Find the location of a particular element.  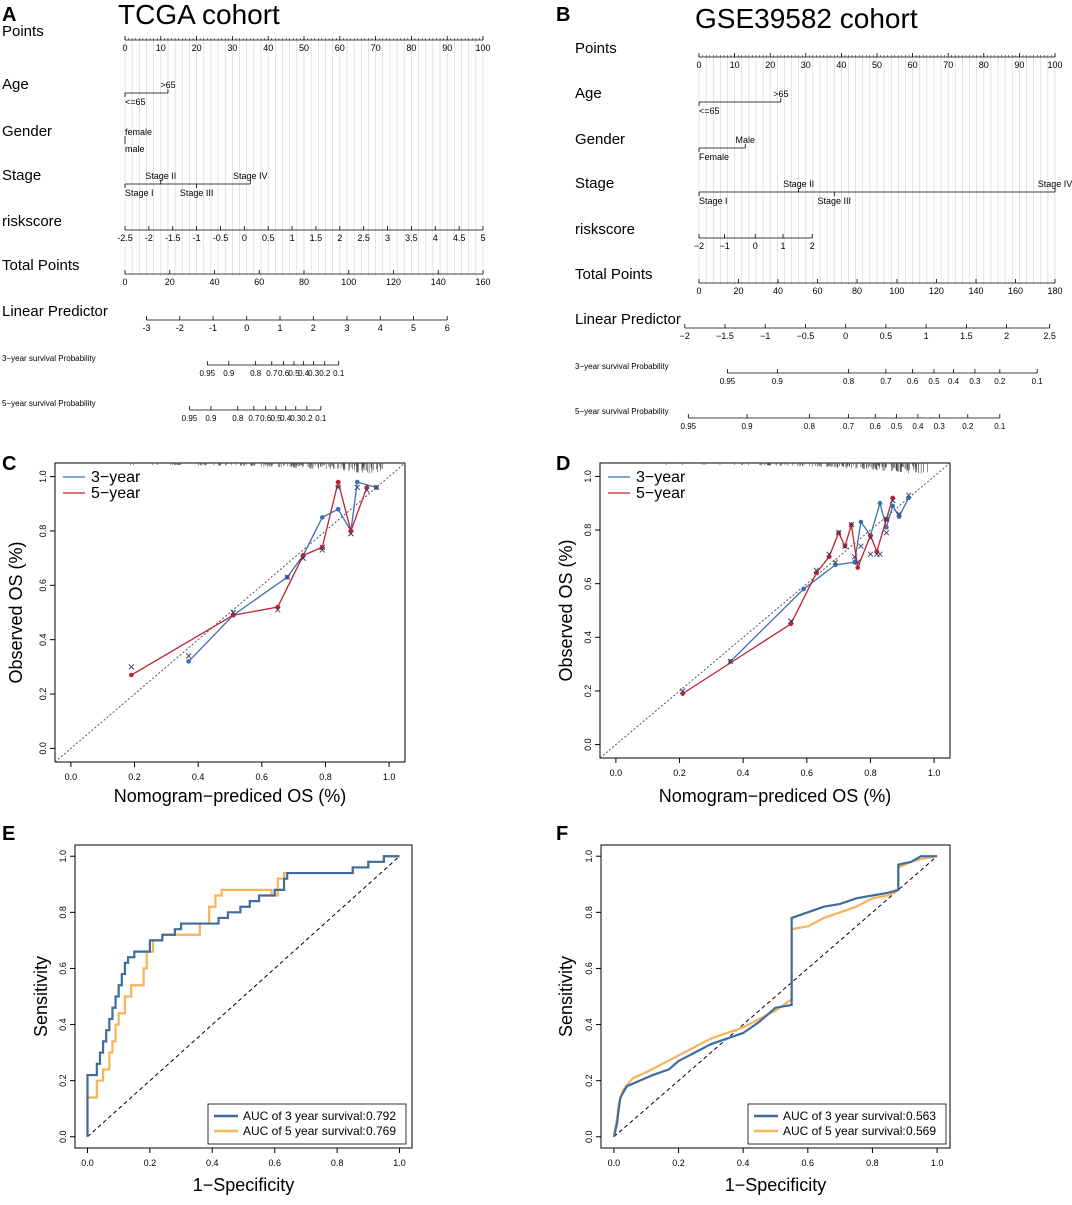

nomogram-category-label: Stage II is located at coordinates (160, 176).